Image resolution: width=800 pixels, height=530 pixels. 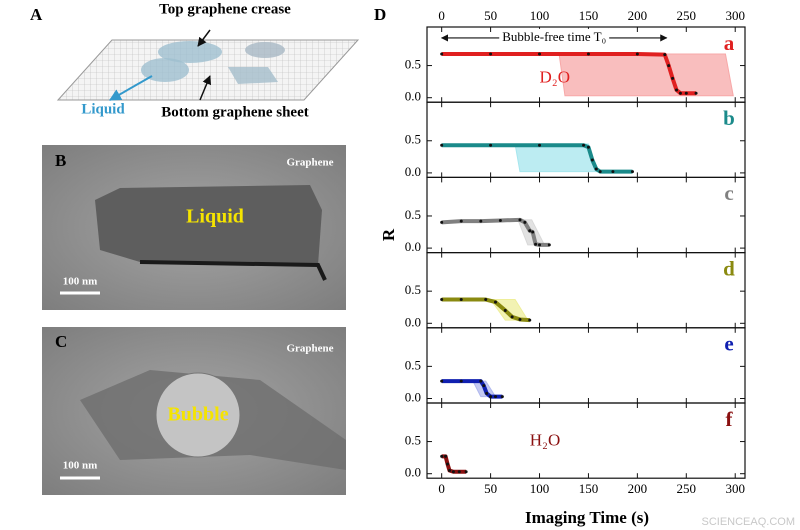 I want to click on graphene-sheet, so click(x=208, y=70).